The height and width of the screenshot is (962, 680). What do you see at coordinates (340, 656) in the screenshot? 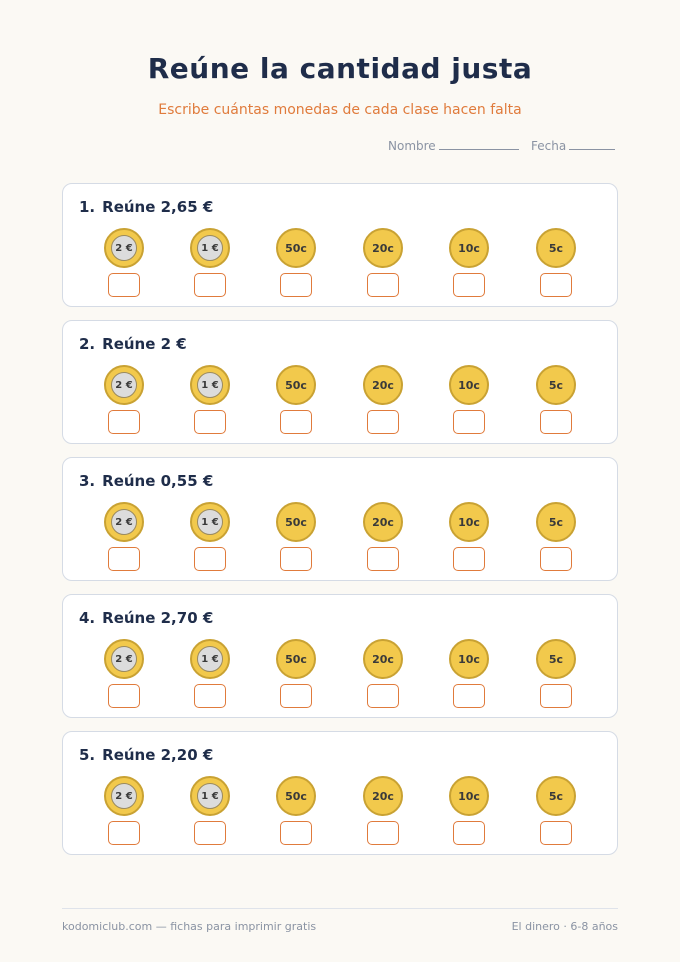
I see `problem-card: 4. Reúne 2,70 € 2 € 1 € 50c 20c 10c 5c` at bounding box center [340, 656].